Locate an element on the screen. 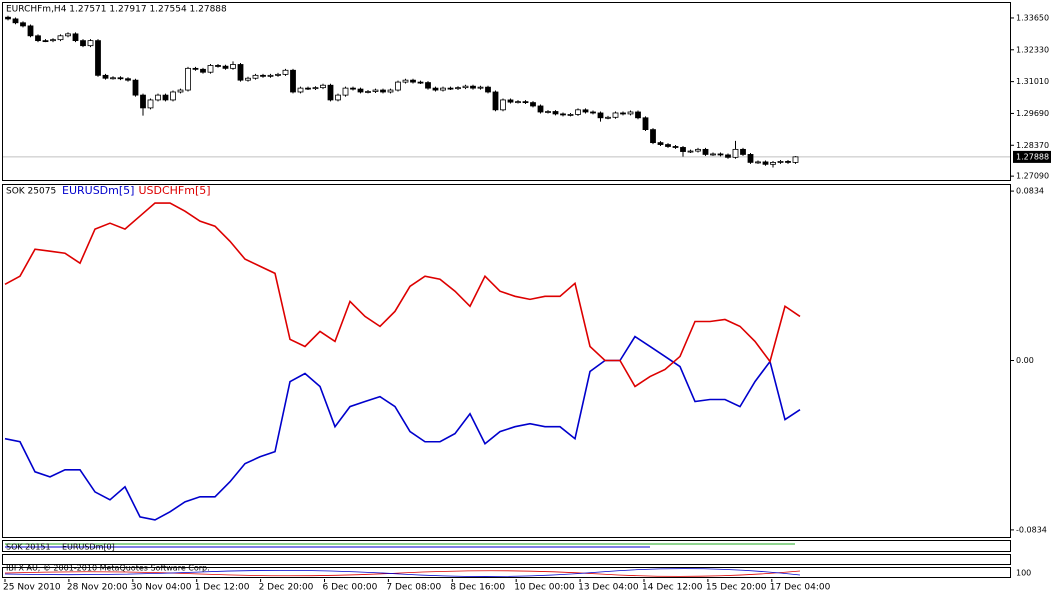 This screenshot has height=594, width=1051. x-tick-label: 14 Dec 12:00 is located at coordinates (672, 588).